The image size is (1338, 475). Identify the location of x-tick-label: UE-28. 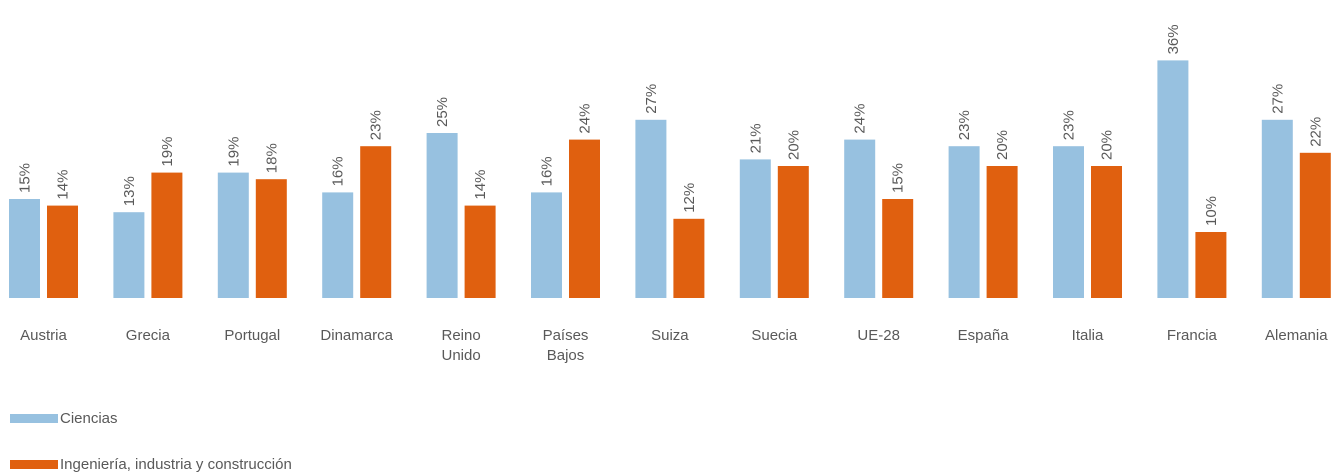
(878, 335).